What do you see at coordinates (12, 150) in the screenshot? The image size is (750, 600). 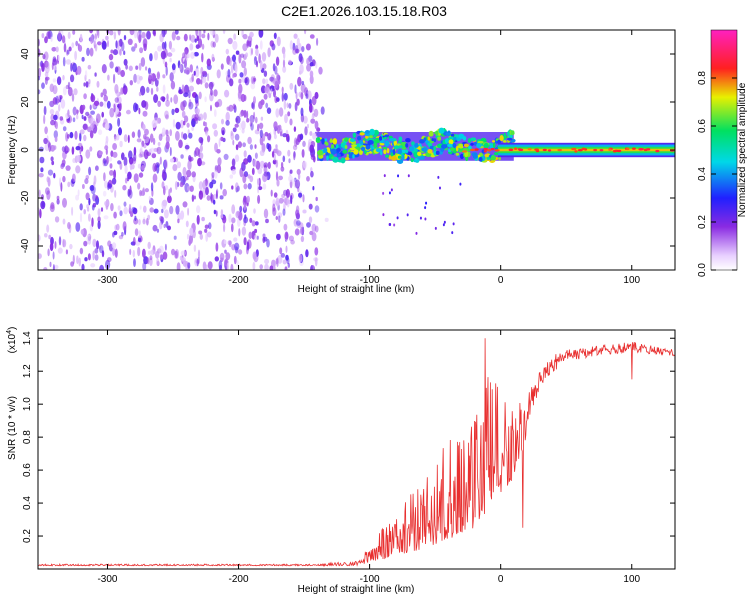 I see `spectrogram-y-label: Frequency (Hz)` at bounding box center [12, 150].